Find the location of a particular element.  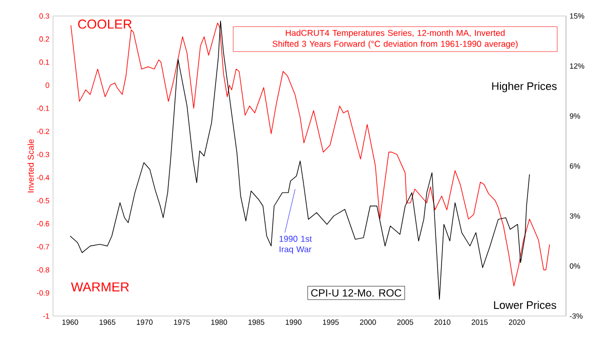

annotation: WARMER is located at coordinates (100, 287).